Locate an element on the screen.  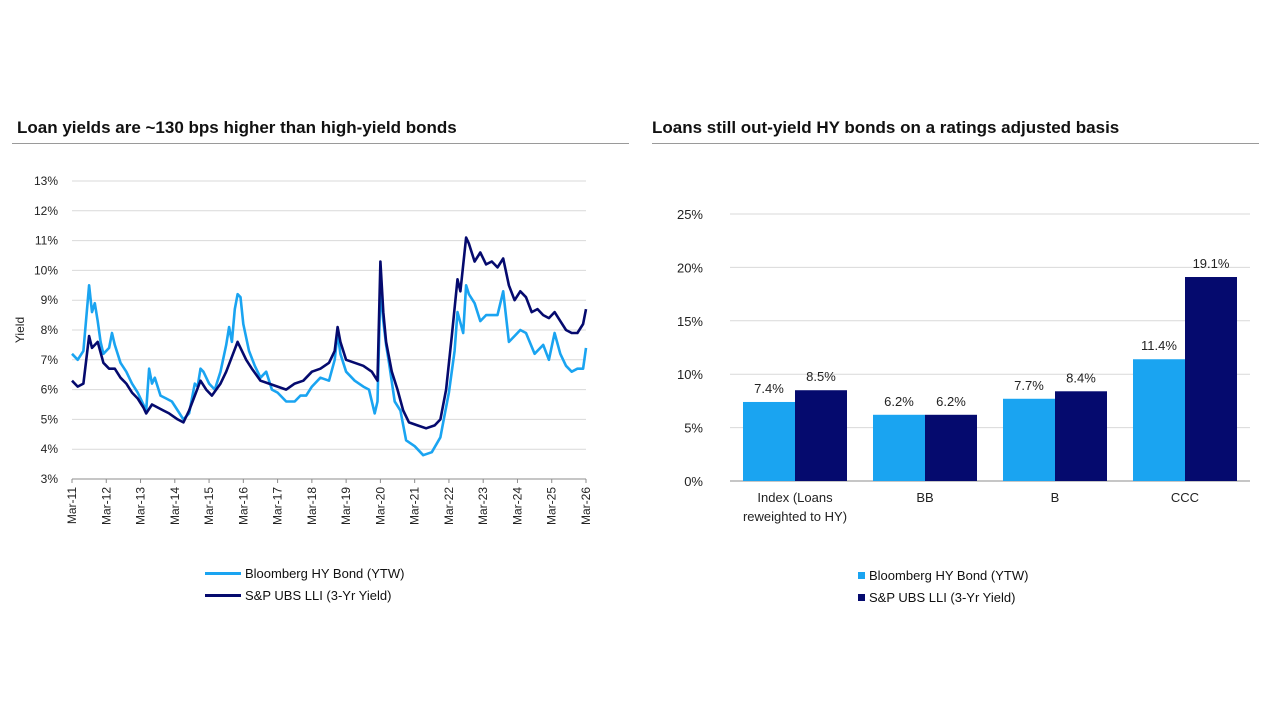
y-tick-label: 15% is located at coordinates (690, 321).